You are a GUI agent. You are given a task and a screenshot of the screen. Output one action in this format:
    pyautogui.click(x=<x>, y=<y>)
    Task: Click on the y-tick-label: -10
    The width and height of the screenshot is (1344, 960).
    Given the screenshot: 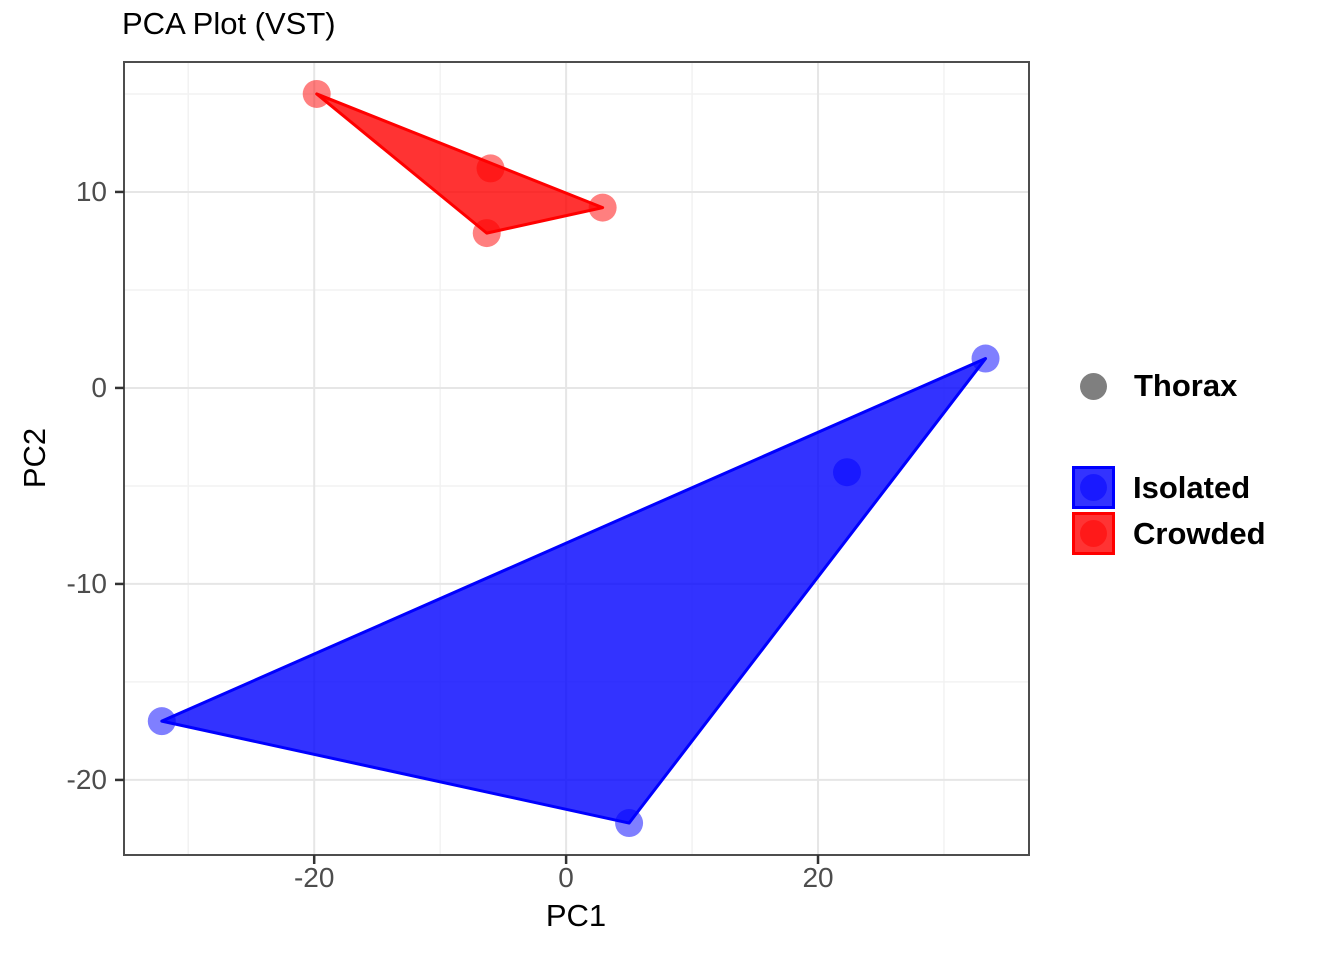 What is the action you would take?
    pyautogui.click(x=86, y=583)
    